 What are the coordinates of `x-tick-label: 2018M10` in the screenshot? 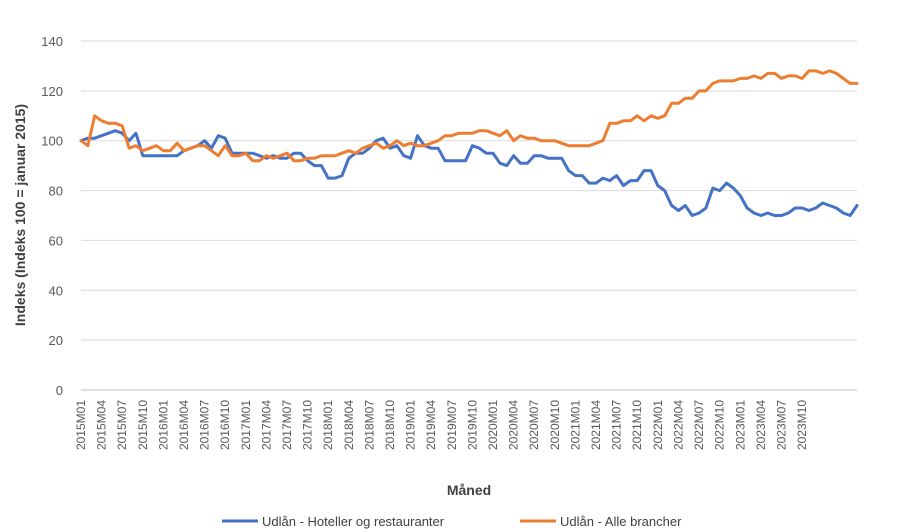 It's located at (390, 425).